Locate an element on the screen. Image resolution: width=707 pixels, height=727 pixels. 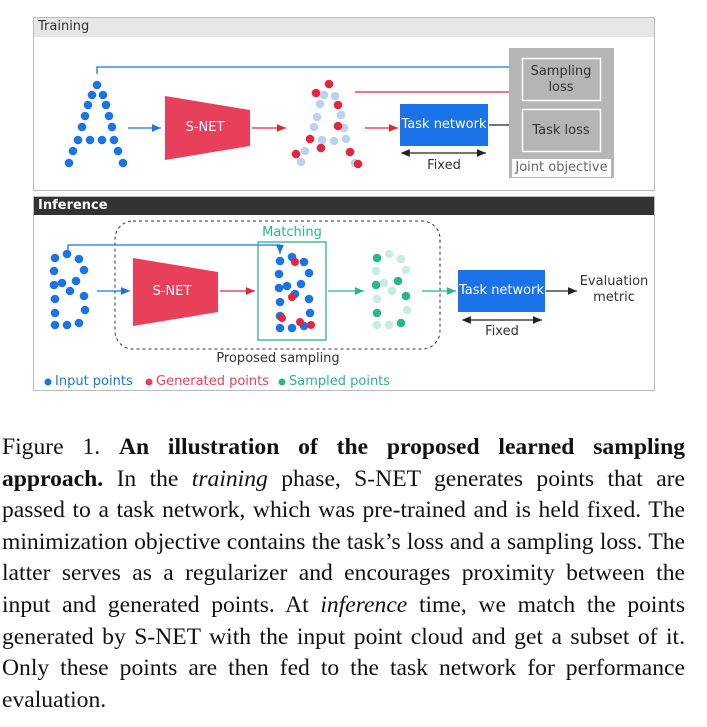
panel-label: Training is located at coordinates (64, 26).